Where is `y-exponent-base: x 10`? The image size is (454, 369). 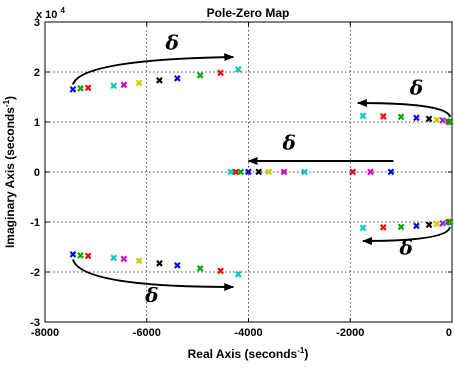 y-exponent-base: x 10 is located at coordinates (46, 15).